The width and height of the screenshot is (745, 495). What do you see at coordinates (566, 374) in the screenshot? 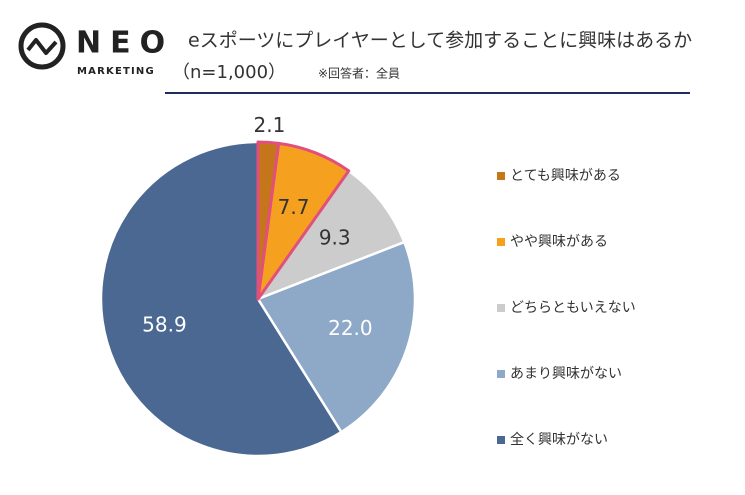
I see `legend-label: あまり興味がない` at bounding box center [566, 374].